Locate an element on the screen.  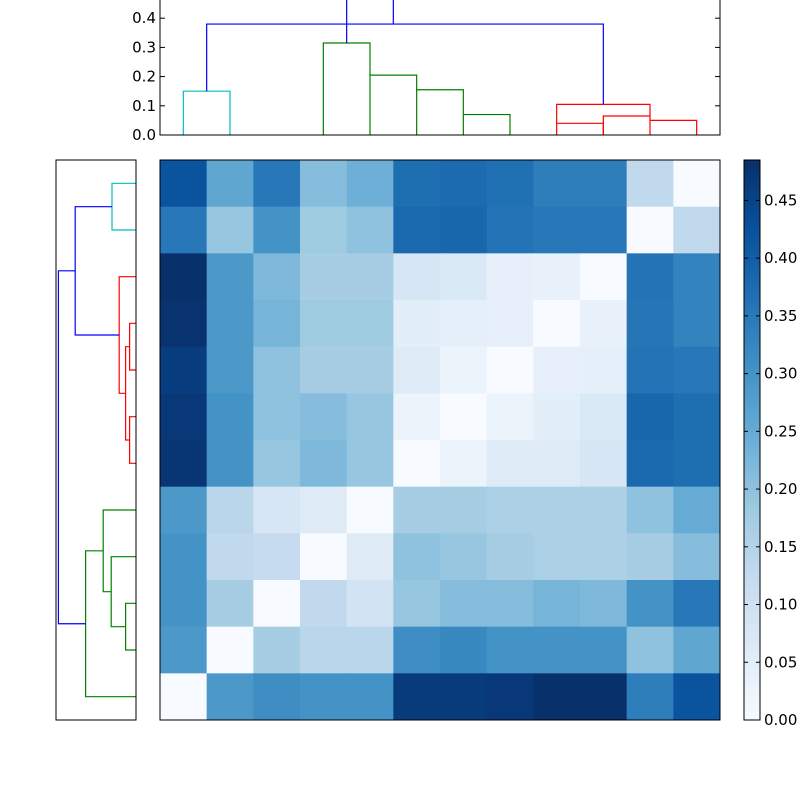
top-dendrogram: 0.00.10.20.30.40.5 is located at coordinates (426, 72).